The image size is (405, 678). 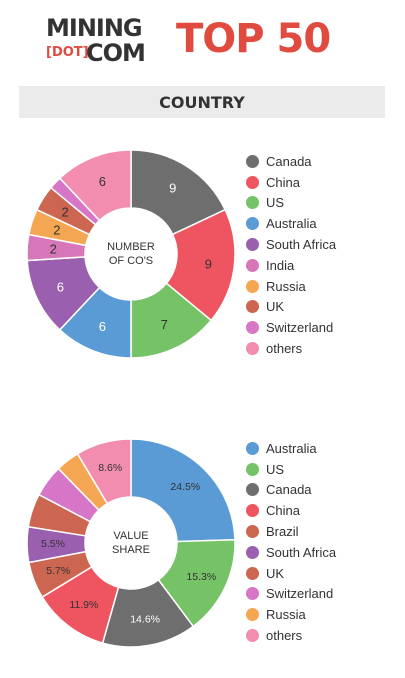 I want to click on legend-item-india: India, so click(x=291, y=265).